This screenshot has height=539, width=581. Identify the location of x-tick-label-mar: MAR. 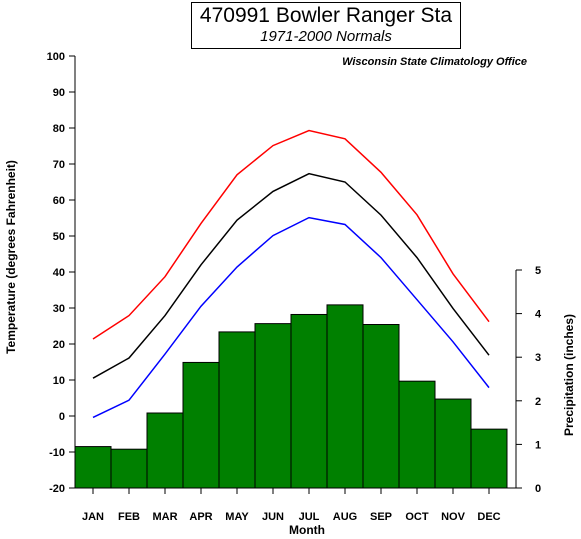
(164, 517).